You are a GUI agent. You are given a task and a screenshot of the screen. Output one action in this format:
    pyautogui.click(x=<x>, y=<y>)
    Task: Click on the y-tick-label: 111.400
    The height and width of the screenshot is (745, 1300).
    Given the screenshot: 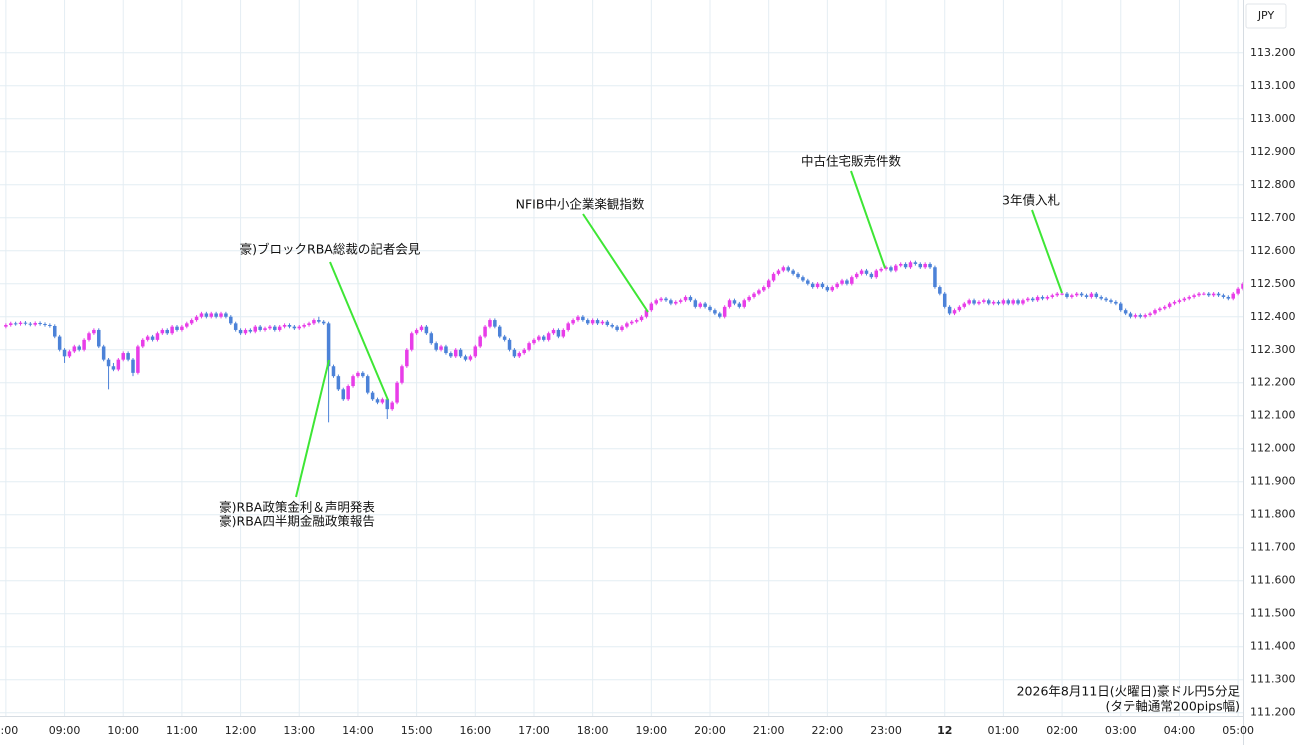 What is the action you would take?
    pyautogui.click(x=1273, y=646)
    